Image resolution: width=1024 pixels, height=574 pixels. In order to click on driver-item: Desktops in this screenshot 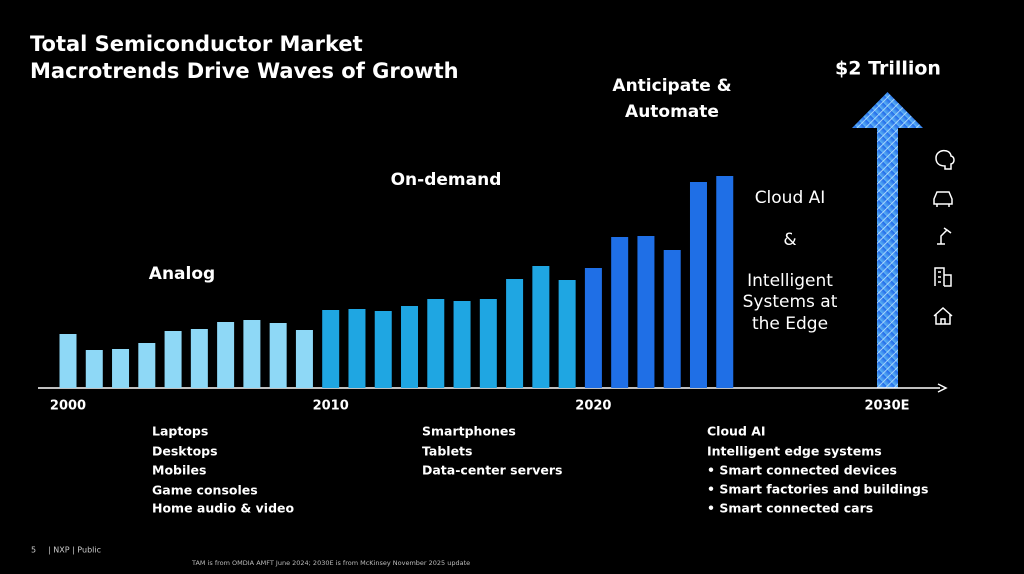, I will do `click(185, 451)`.